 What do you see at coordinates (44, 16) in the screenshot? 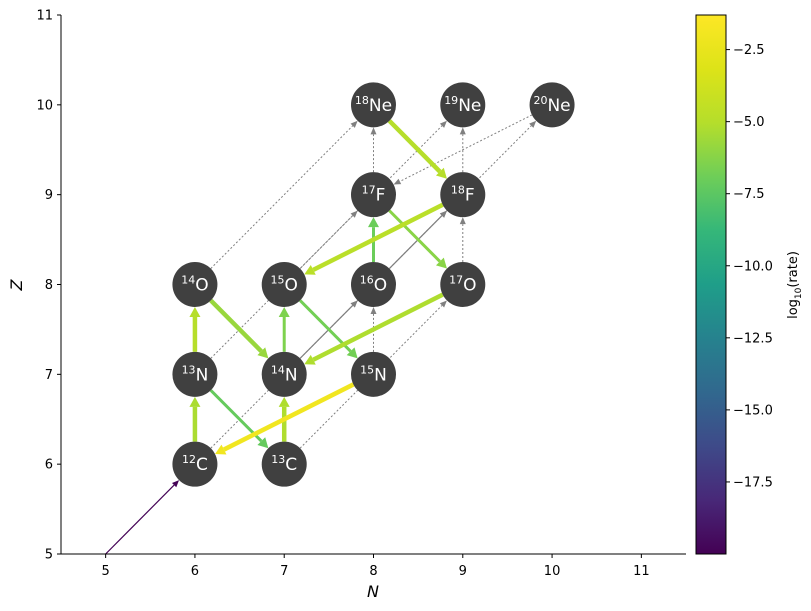
I see `y-tick-label: 11` at bounding box center [44, 16].